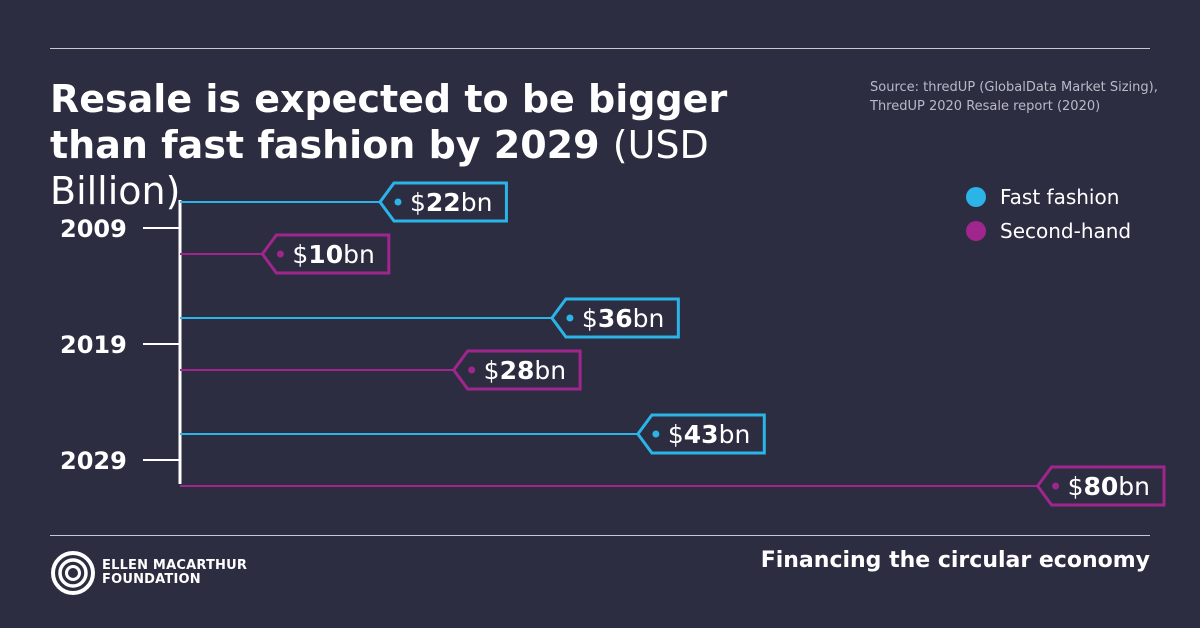 Image resolution: width=1200 pixels, height=628 pixels. Describe the element at coordinates (623, 318) in the screenshot. I see `value-label-fast-fashion-2019: $36bn` at that location.